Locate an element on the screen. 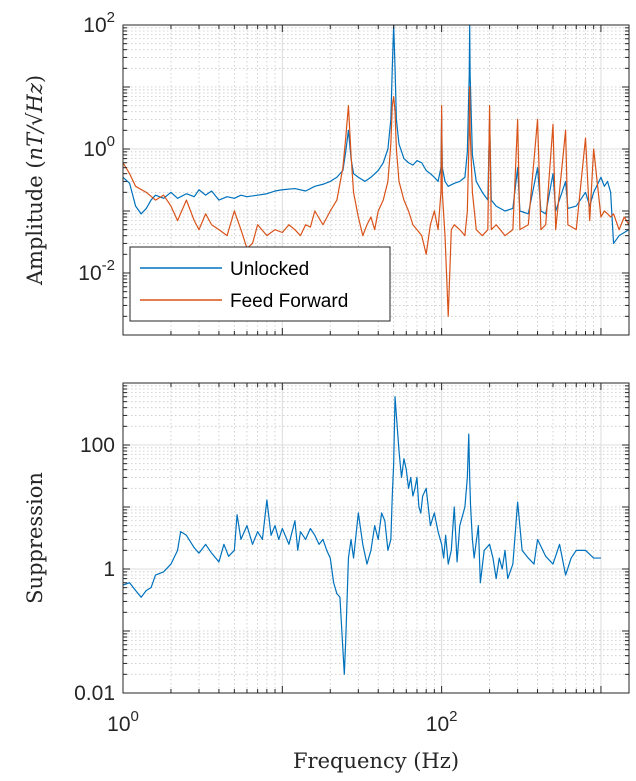 This screenshot has width=636, height=781. x-tick-label: 10² is located at coordinates (442, 722).